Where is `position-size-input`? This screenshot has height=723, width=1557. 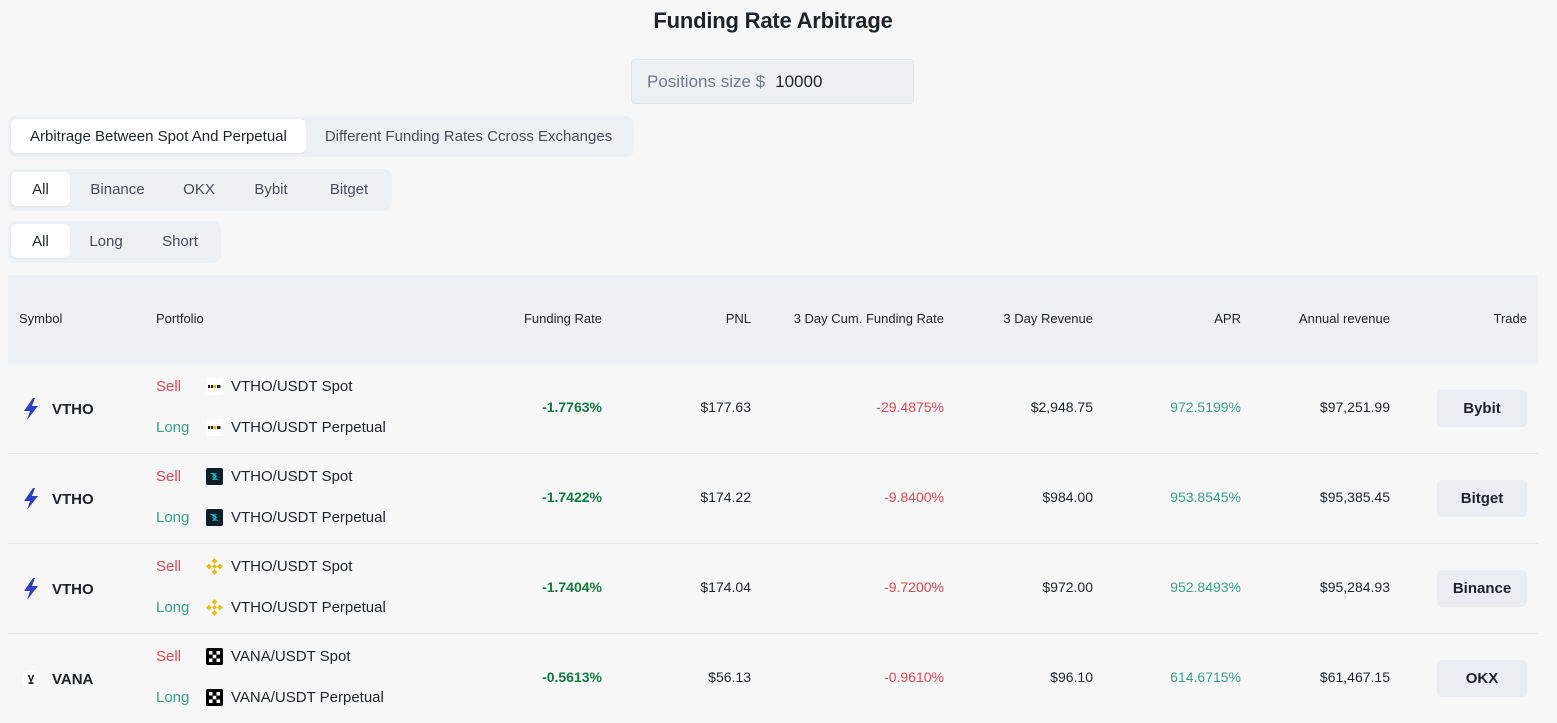
position-size-input is located at coordinates (835, 81).